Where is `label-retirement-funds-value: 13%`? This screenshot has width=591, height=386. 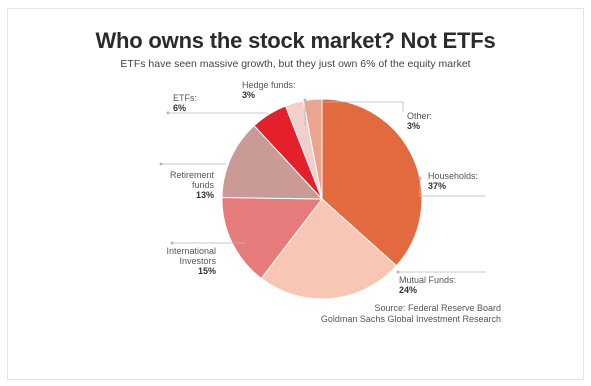
label-retirement-funds-value: 13% is located at coordinates (204, 195).